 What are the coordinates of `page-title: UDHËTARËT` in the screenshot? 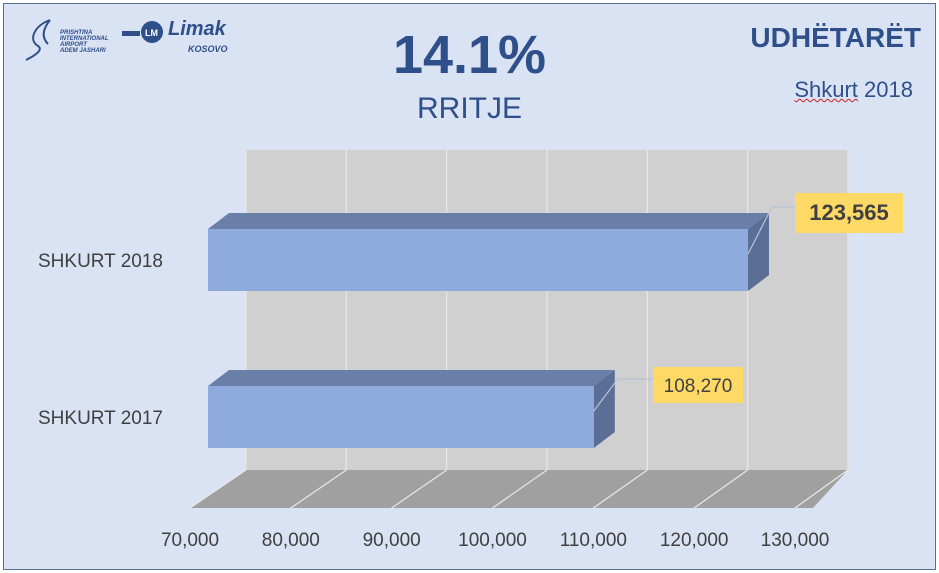 It's located at (835, 37).